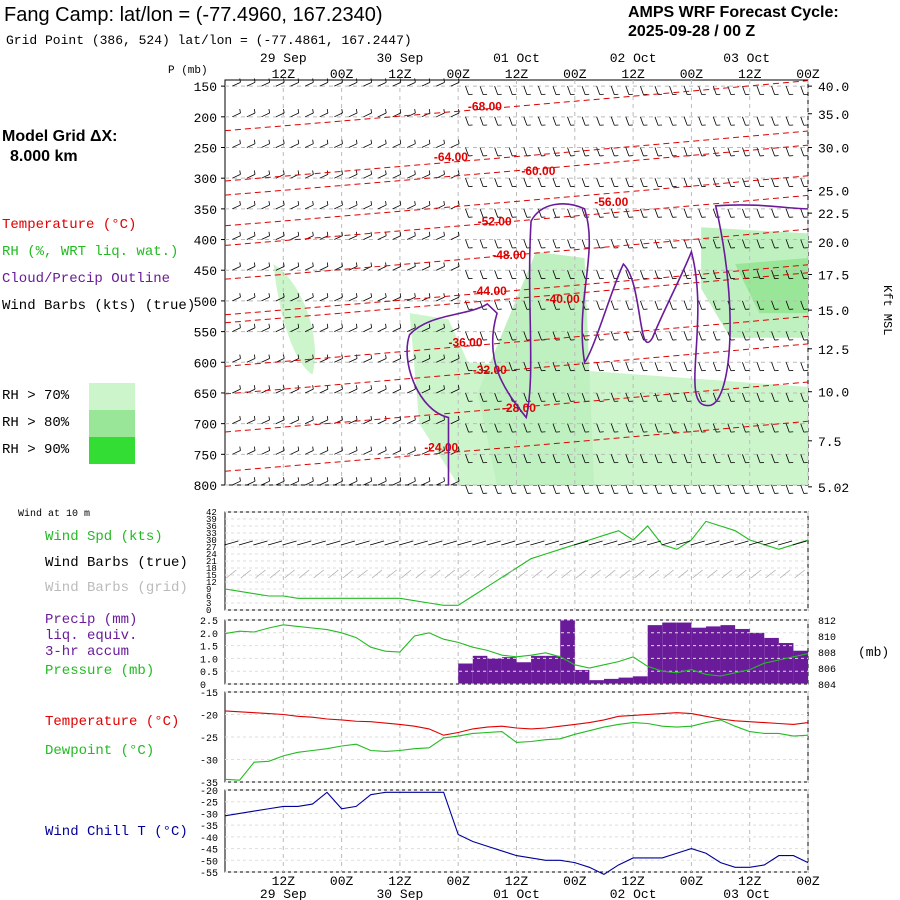 This screenshot has width=900, height=900. Describe the element at coordinates (465, 342) in the screenshot. I see `isotherm-label-8: -36.00` at that location.